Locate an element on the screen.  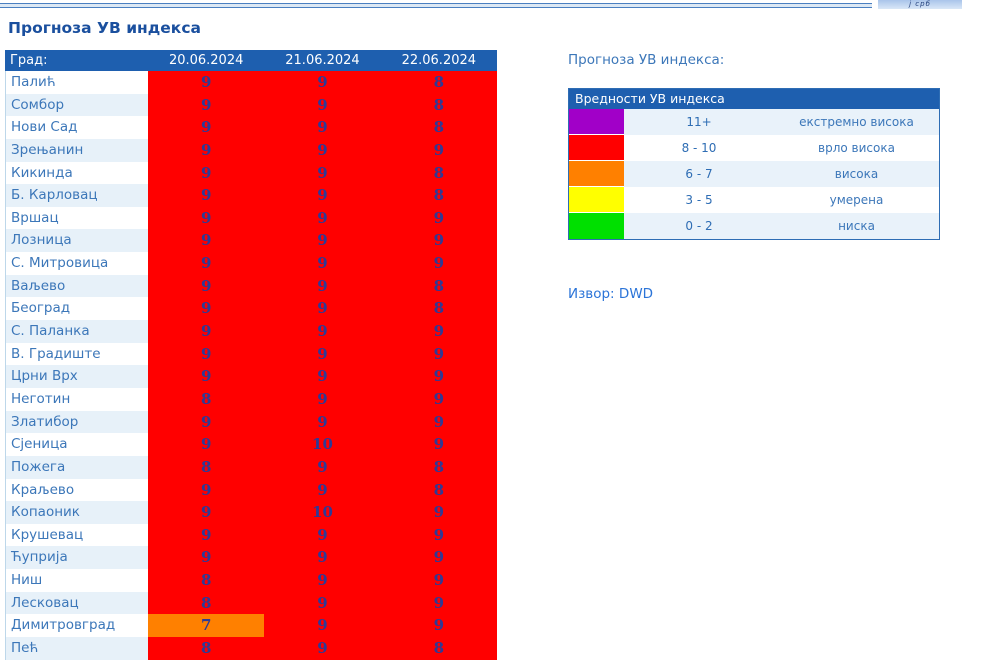
city-name-cell: Вршац is located at coordinates (76, 218).